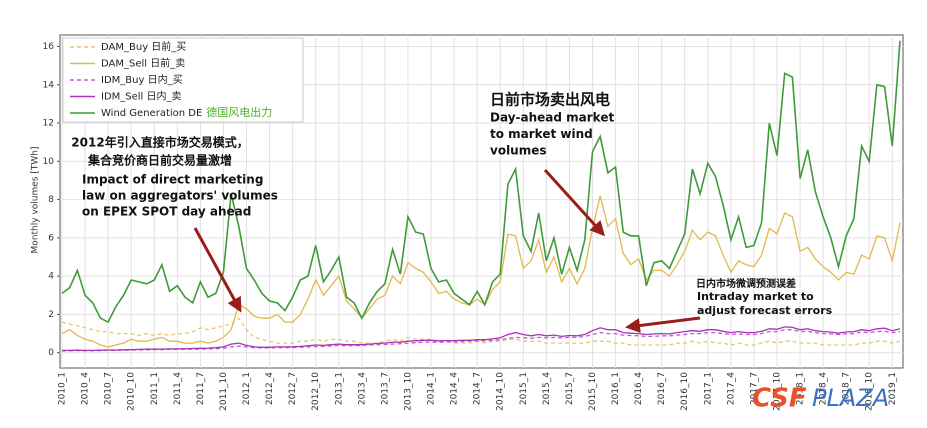  What do you see at coordinates (51, 277) in the screenshot?
I see `y-tick-label: 4` at bounding box center [51, 277].